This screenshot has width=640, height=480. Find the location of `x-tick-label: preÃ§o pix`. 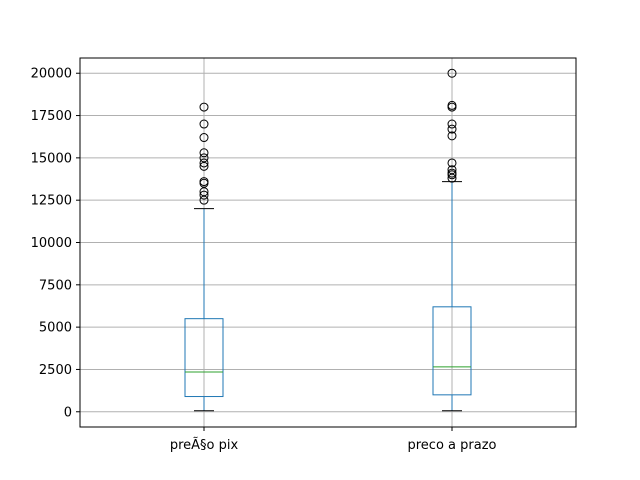

x-tick-label: preÃ§o pix is located at coordinates (204, 445).